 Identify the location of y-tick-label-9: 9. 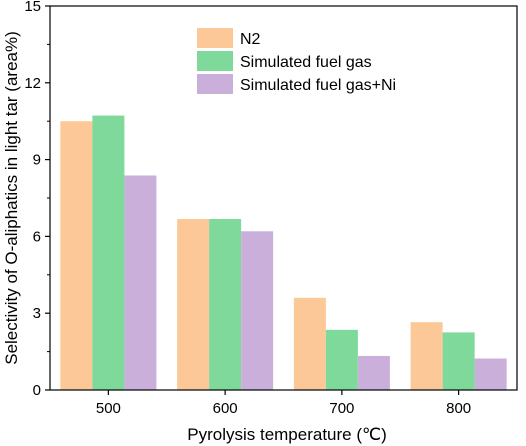
(37, 160).